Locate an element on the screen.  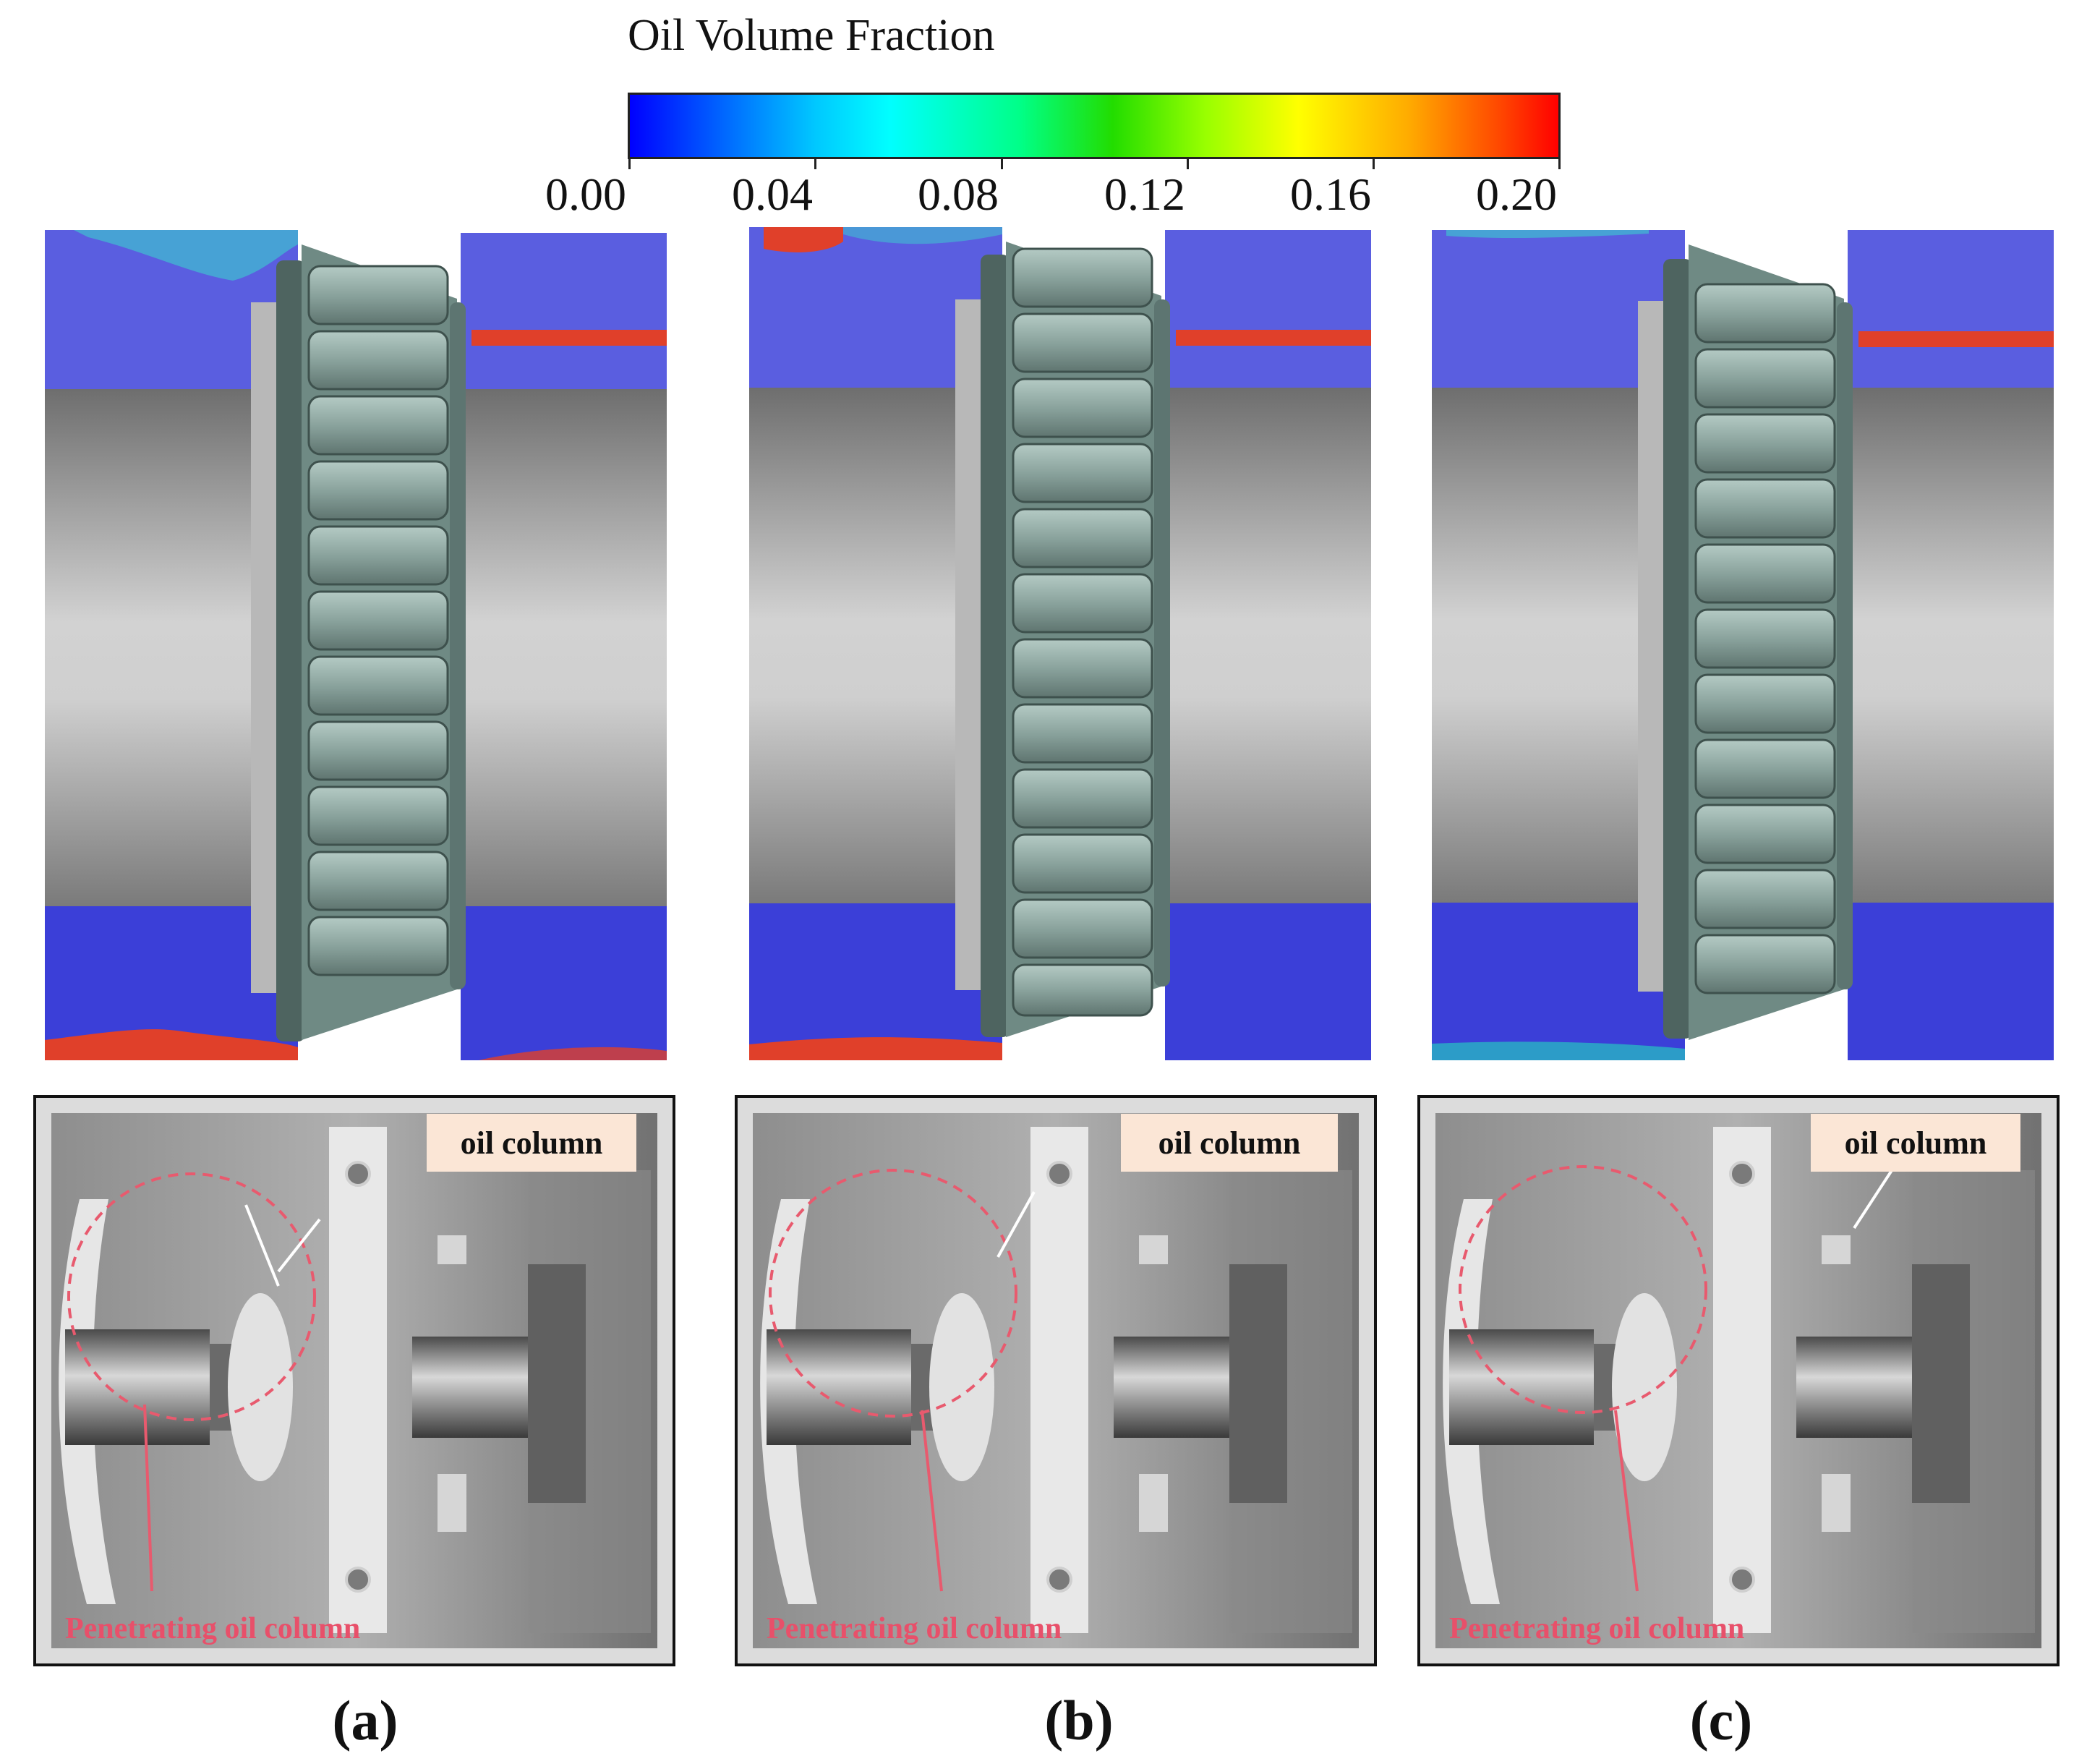
panel-label-a: (a) is located at coordinates (365, 1720).